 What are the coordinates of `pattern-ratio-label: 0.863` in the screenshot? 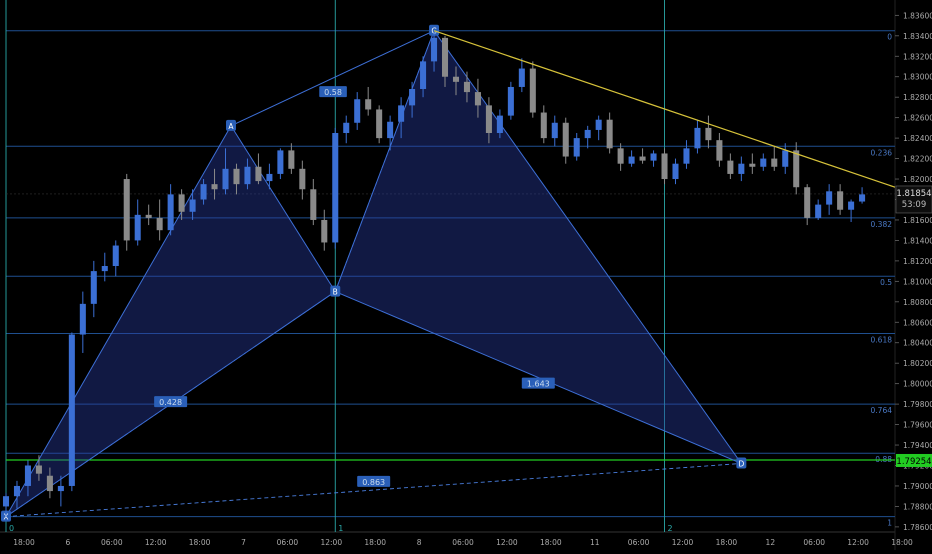 It's located at (373, 482).